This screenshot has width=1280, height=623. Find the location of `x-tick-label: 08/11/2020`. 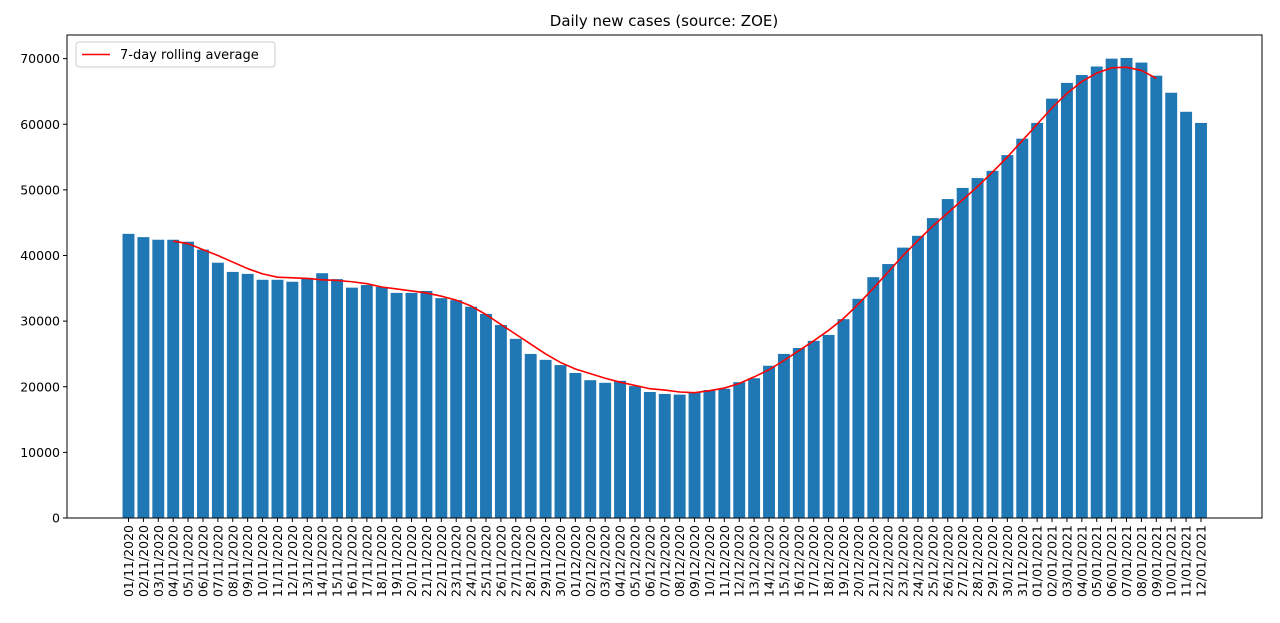

x-tick-label: 08/11/2020 is located at coordinates (232, 561).